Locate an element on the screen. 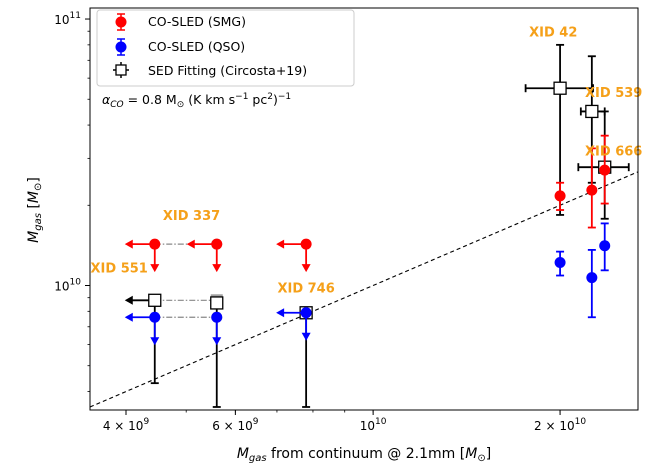  x-axis: 4 × 109 6 × 109 1010 2 × 1010 is located at coordinates (344, 421).